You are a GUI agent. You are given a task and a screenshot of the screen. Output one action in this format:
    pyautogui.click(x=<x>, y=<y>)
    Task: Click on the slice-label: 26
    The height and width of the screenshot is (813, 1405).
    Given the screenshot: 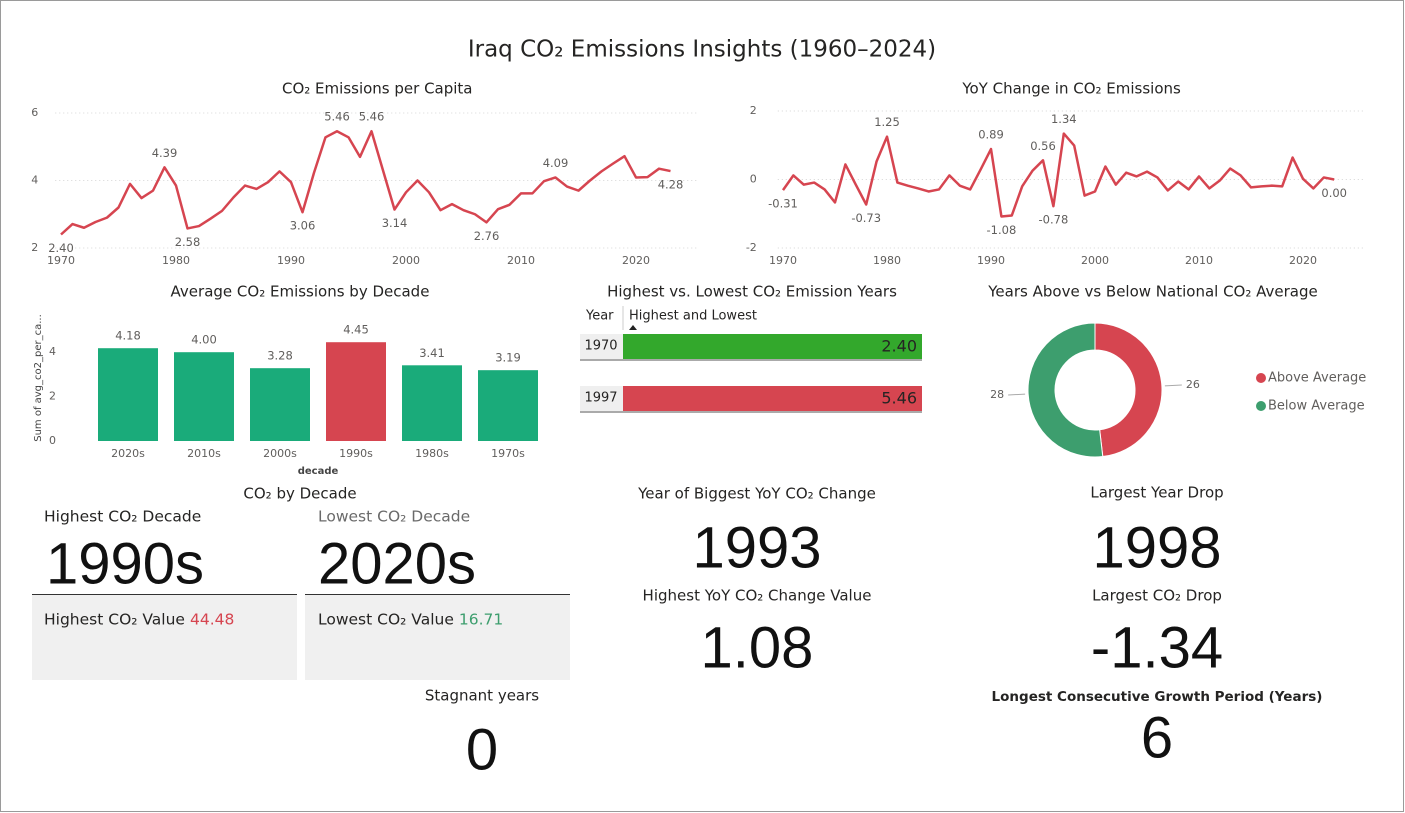 What is the action you would take?
    pyautogui.click(x=1193, y=384)
    